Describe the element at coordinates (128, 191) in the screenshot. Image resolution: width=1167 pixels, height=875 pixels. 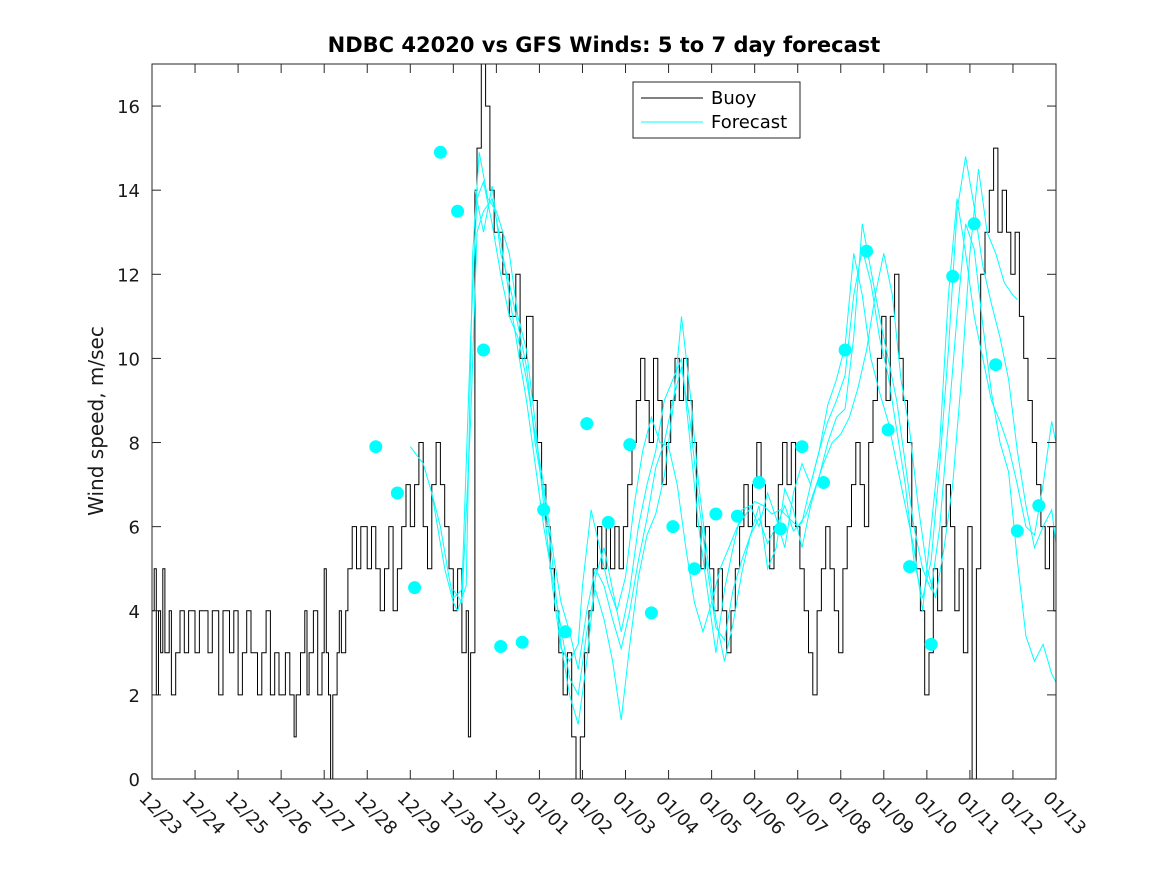
I see `y-tick-label-14: 14` at that location.